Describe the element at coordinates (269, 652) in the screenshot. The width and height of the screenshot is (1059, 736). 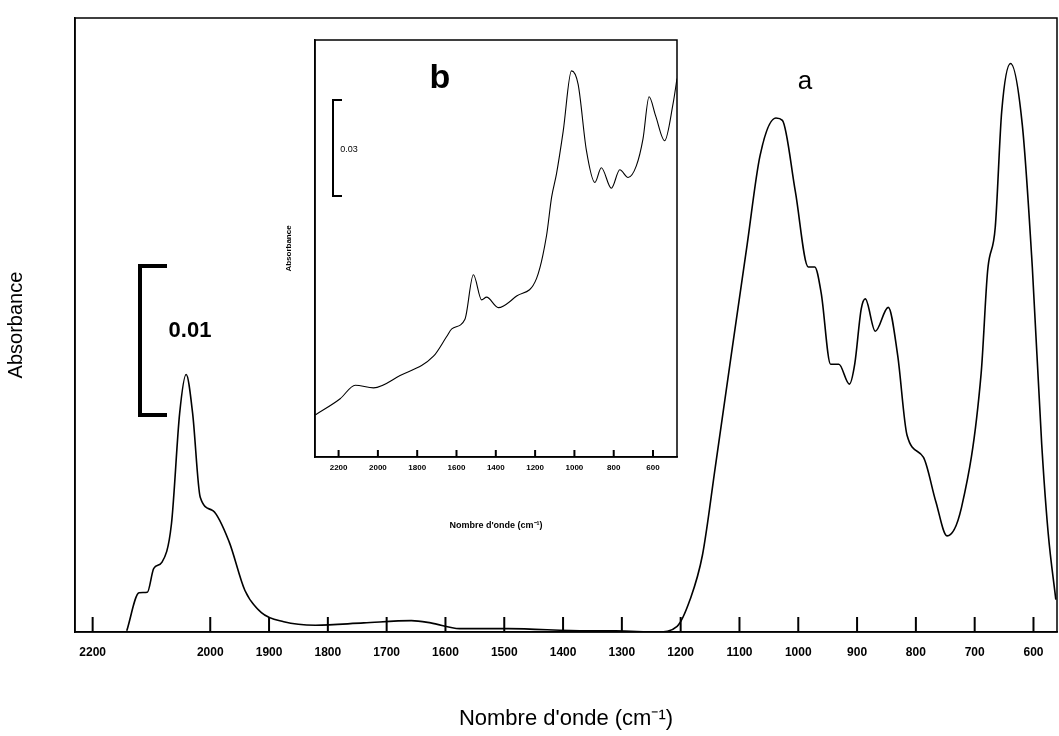
I see `x-tick-label: 1900` at that location.